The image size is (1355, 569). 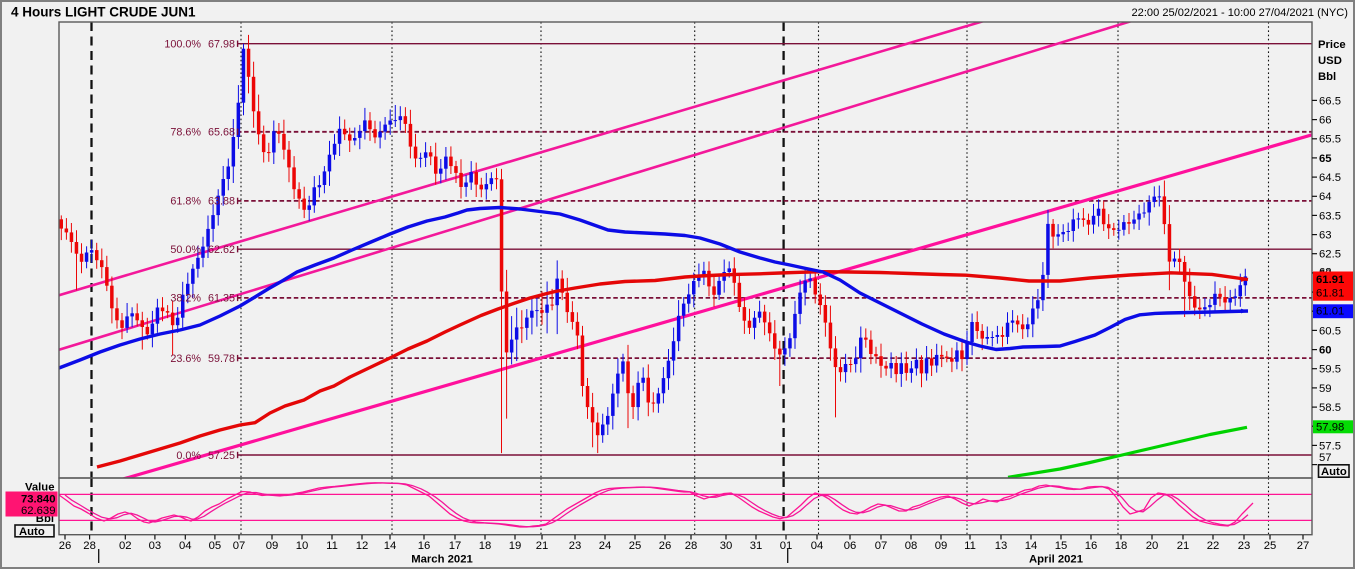 I want to click on svg-text: 63.5, so click(x=1330, y=216).